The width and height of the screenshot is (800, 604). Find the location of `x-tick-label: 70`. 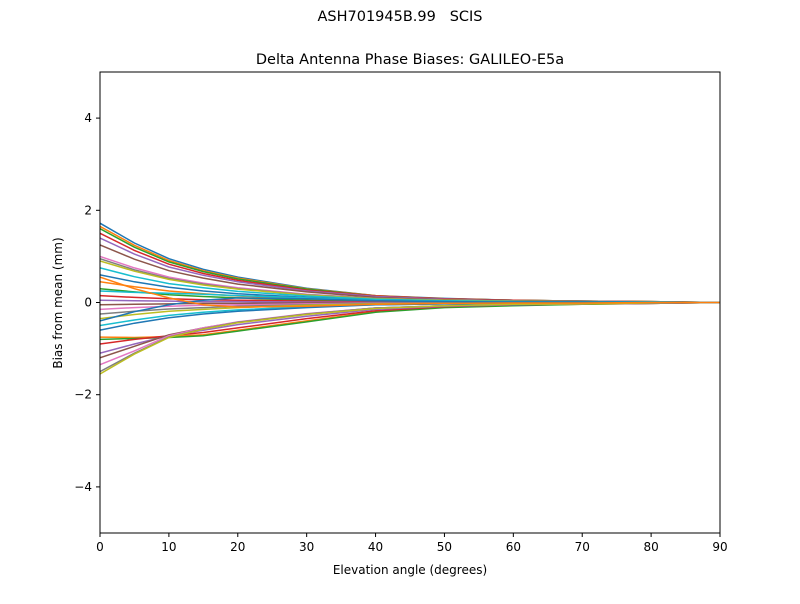

x-tick-label: 70 is located at coordinates (582, 547).